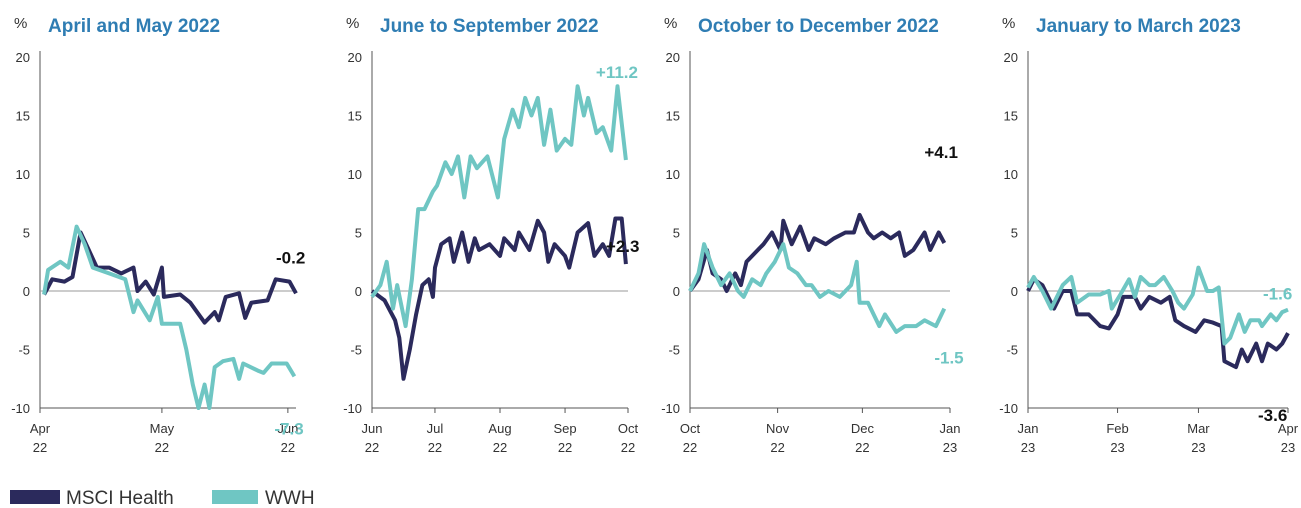 The width and height of the screenshot is (1301, 508). I want to click on x-tick-label: Dec 22, so click(863, 438).